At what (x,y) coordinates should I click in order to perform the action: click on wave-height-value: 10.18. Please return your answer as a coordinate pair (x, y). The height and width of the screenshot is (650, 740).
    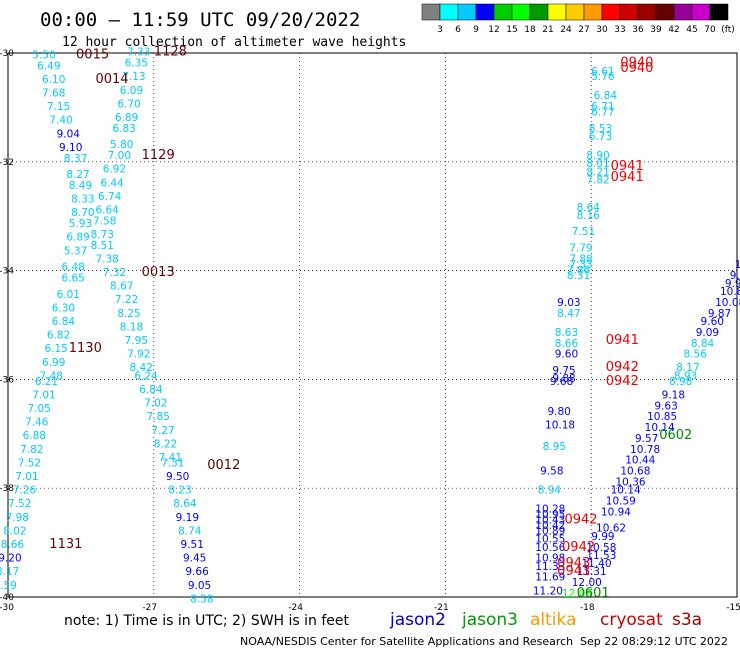
    Looking at the image, I should click on (560, 425).